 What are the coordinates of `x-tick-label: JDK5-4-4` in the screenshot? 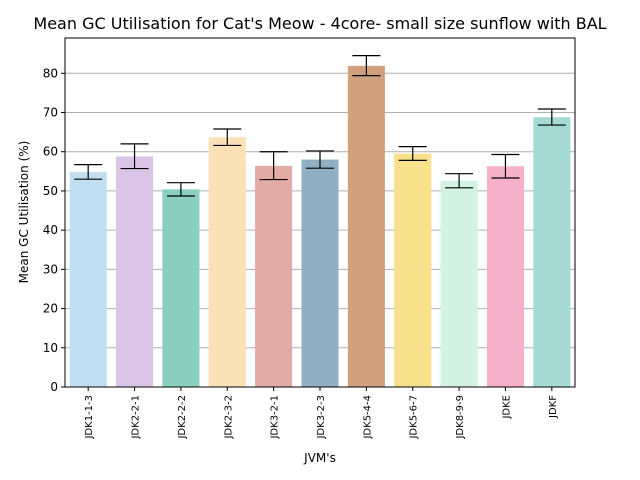 It's located at (367, 417).